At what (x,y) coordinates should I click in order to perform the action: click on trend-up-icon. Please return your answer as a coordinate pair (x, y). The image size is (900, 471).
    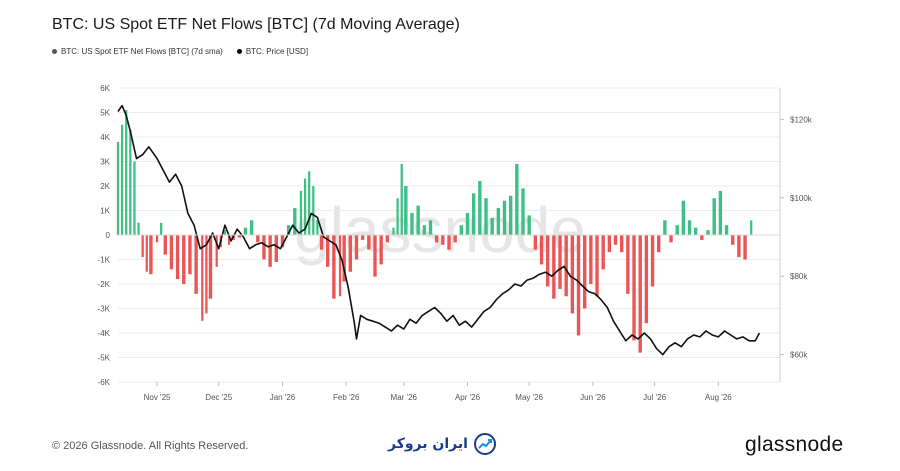
    Looking at the image, I should click on (484, 444).